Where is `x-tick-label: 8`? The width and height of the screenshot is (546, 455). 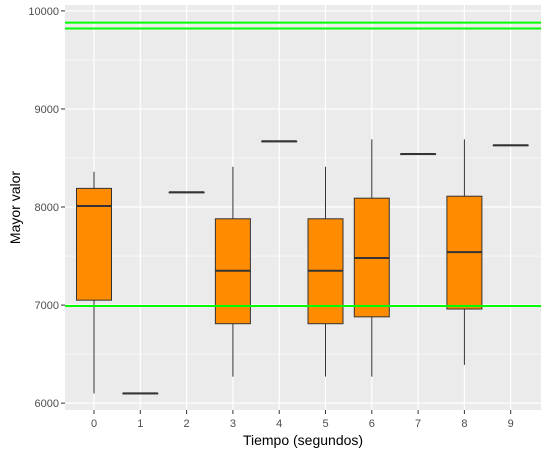
x-tick-label: 8 is located at coordinates (464, 424).